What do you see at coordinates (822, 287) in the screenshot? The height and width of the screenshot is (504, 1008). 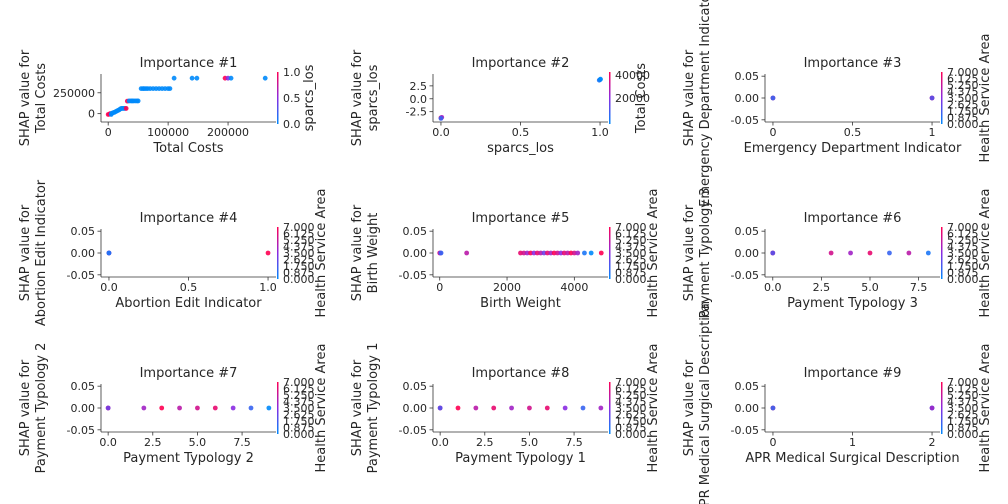 I see `x-tick-label: 2.5` at bounding box center [822, 287].